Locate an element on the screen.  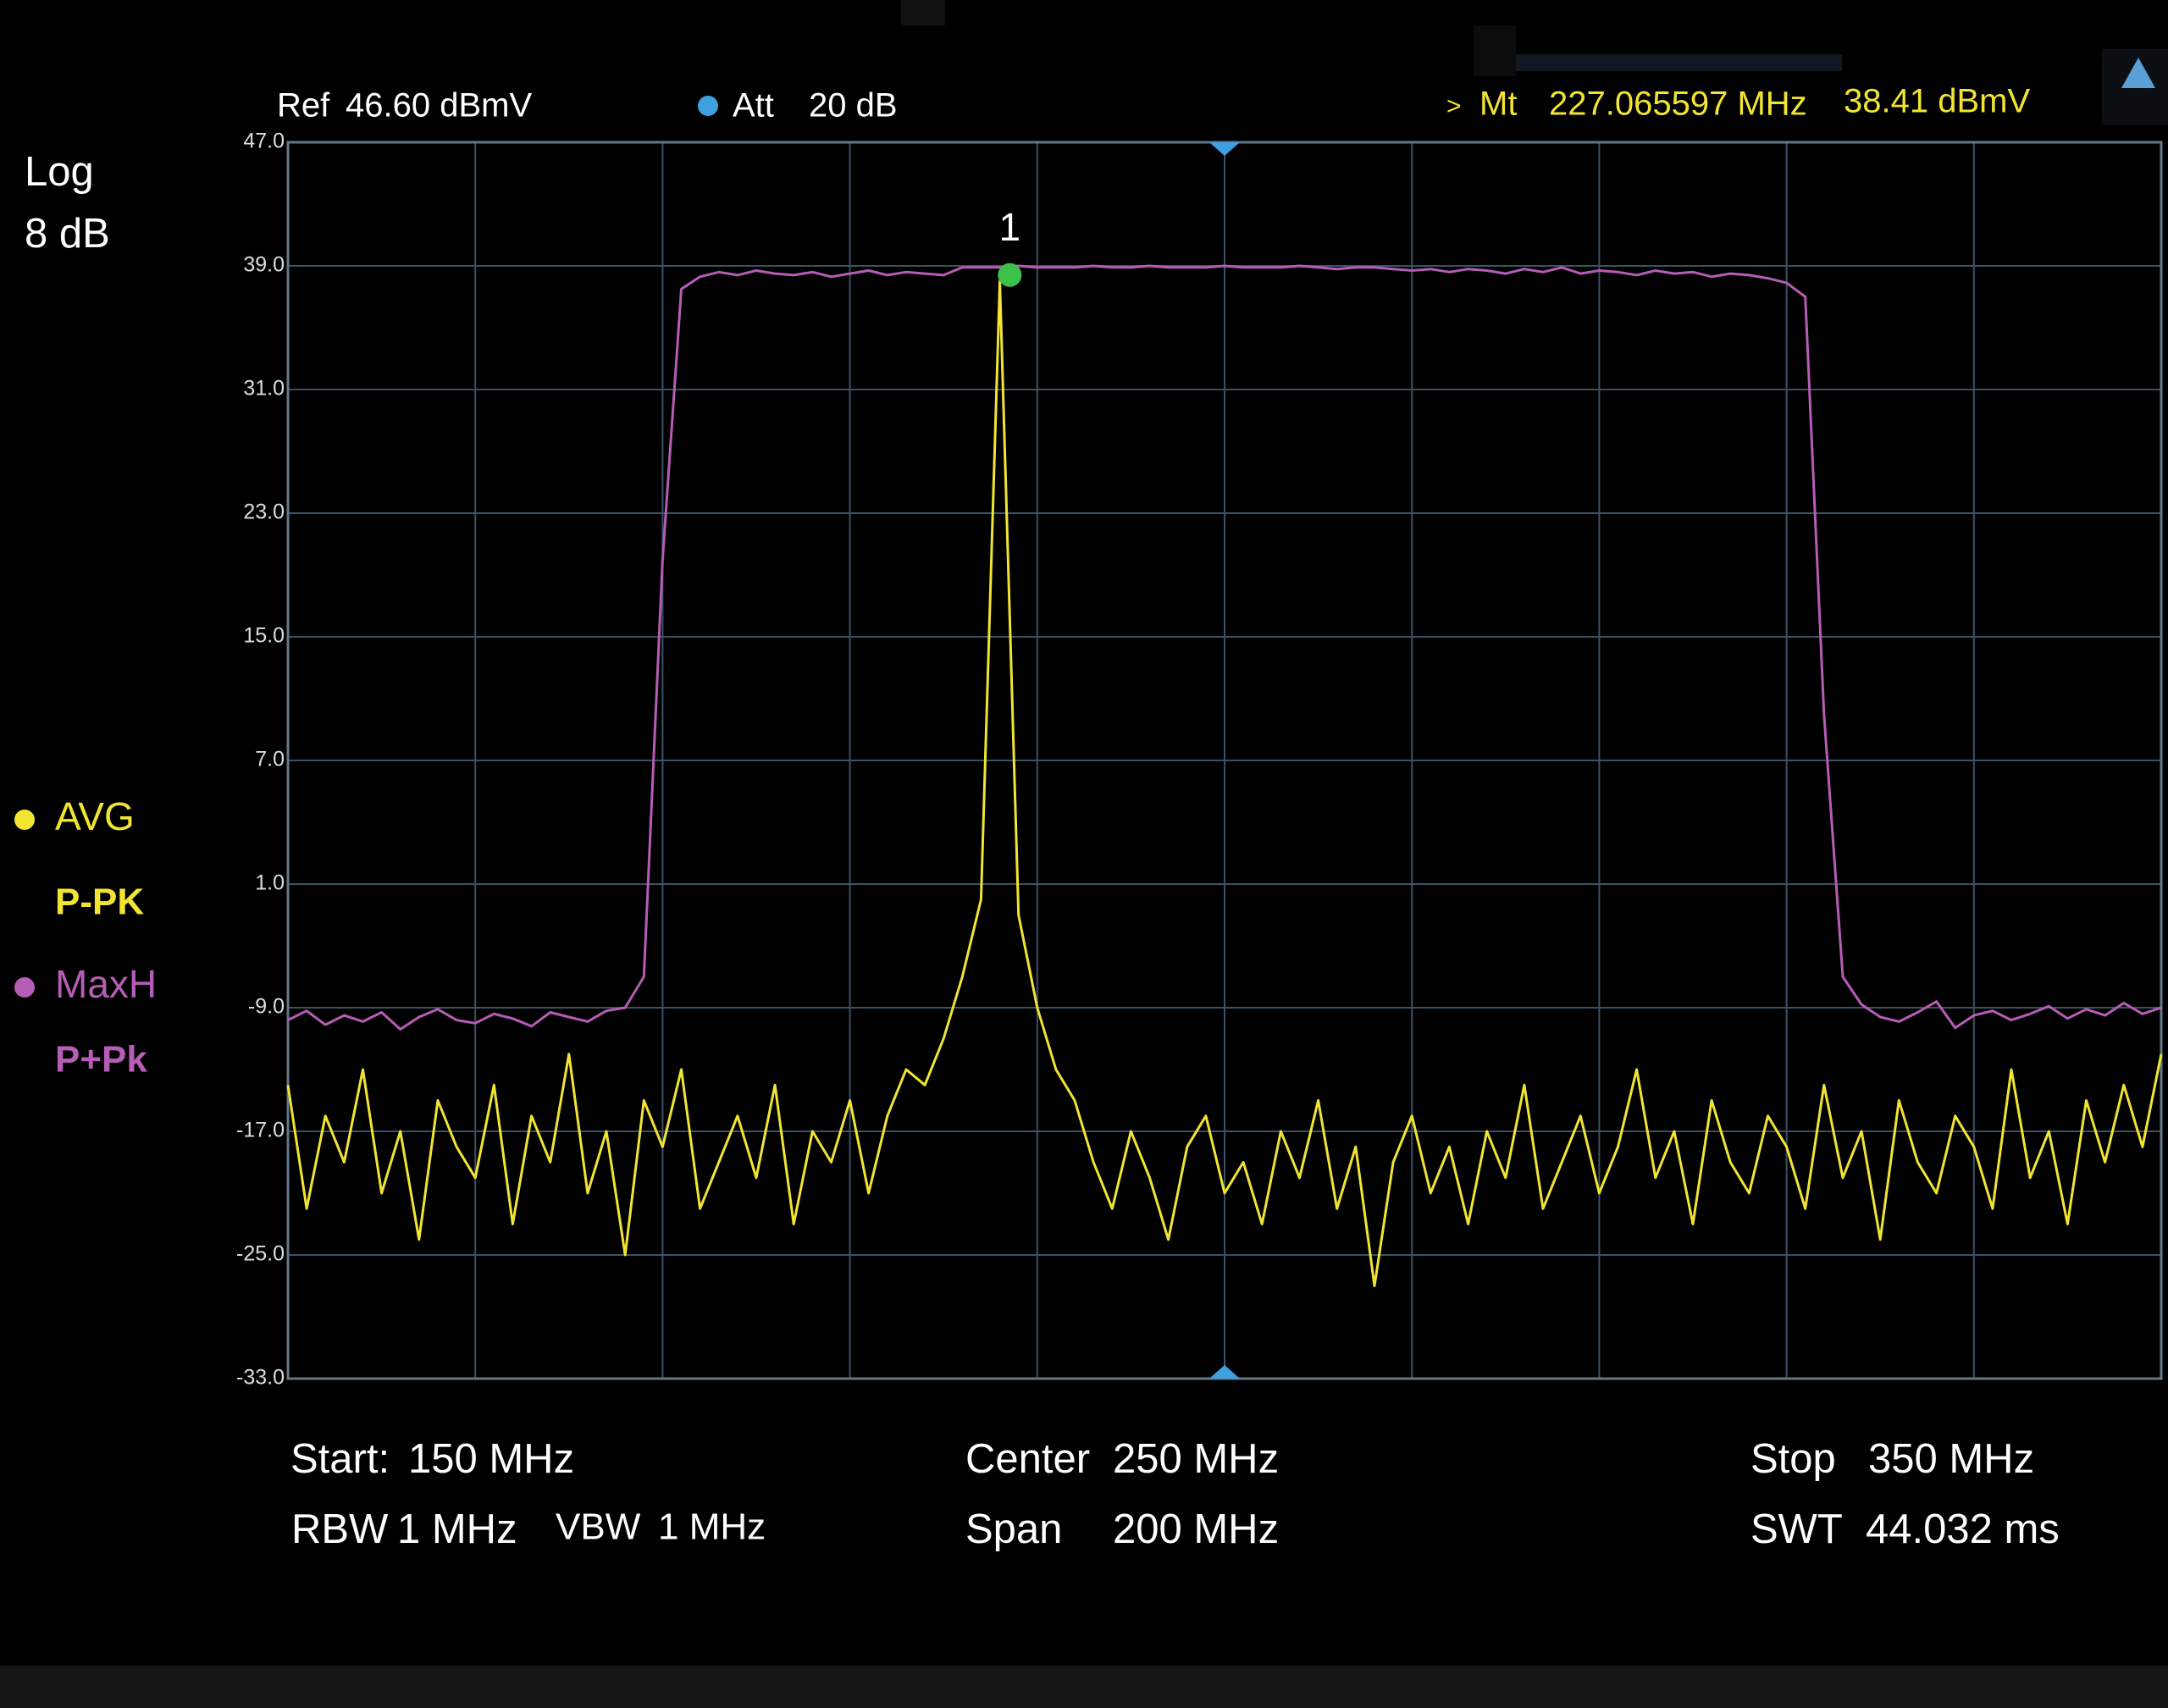
legend-detector: P+Pk is located at coordinates (101, 1060).